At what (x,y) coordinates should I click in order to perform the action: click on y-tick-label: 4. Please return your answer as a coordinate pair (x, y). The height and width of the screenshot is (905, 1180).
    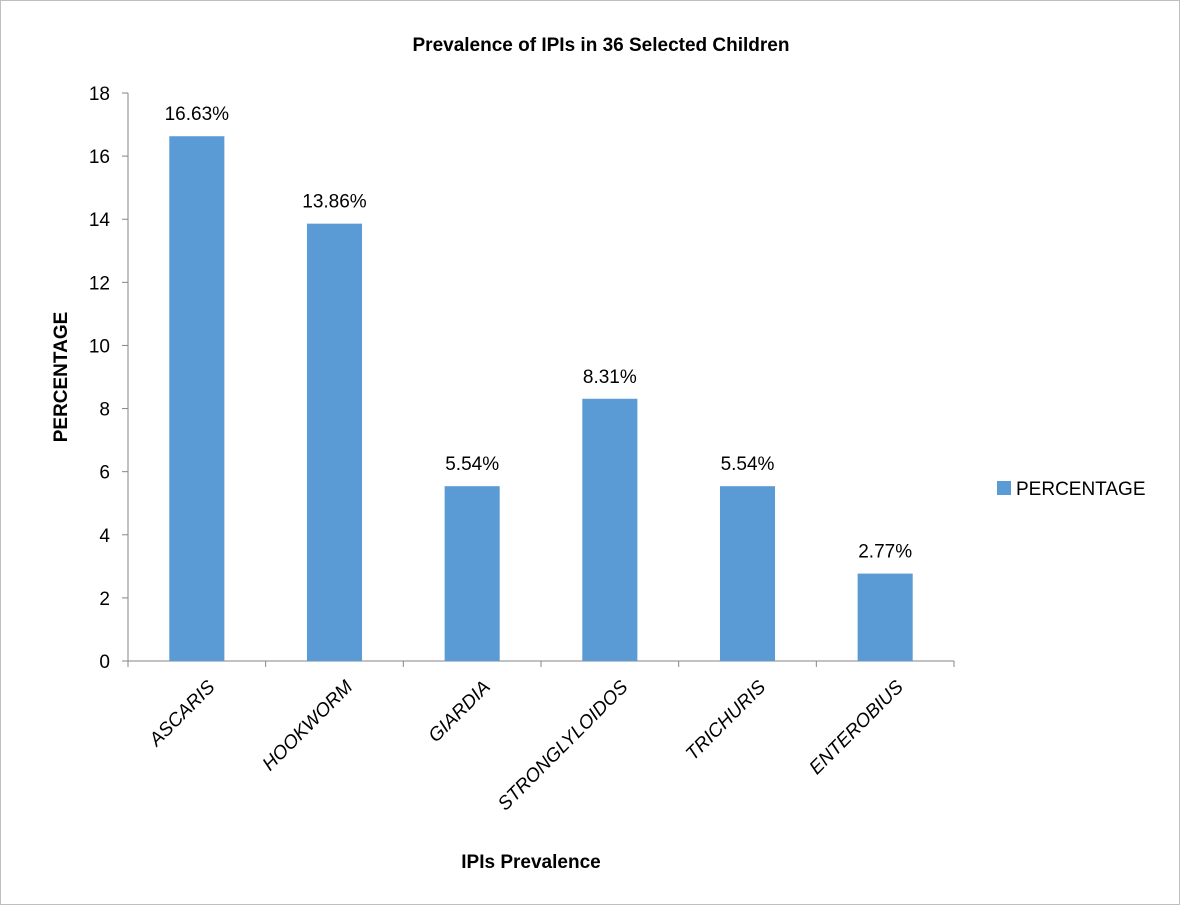
    Looking at the image, I should click on (104, 536).